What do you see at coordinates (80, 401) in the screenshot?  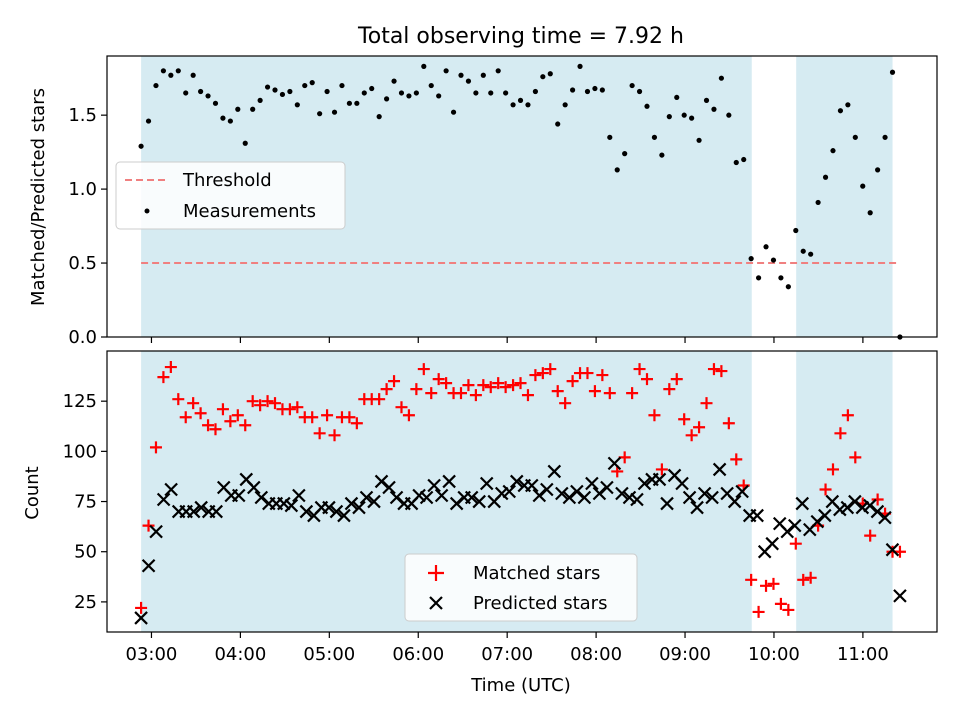 I see `bottom-y-tick-label: 125` at bounding box center [80, 401].